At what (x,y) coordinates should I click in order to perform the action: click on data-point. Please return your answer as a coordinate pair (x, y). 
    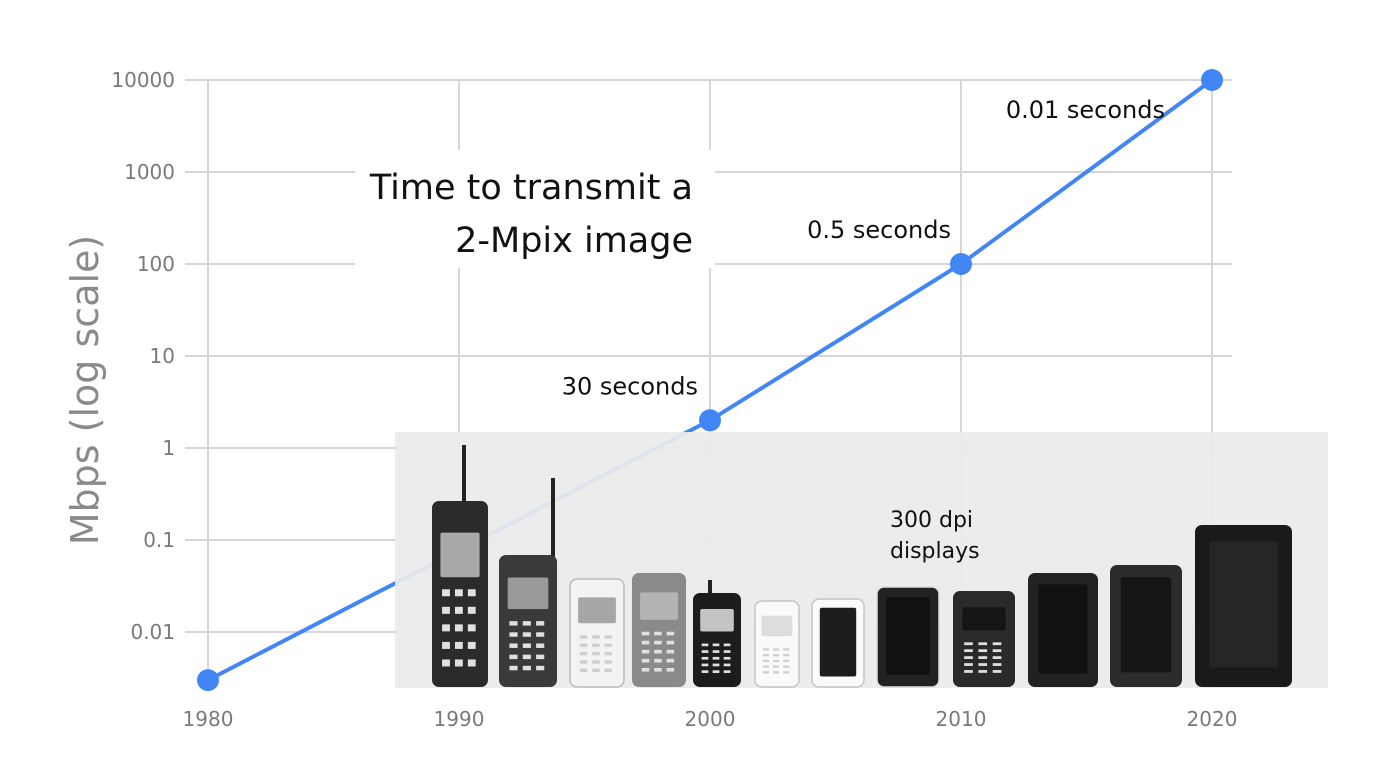
    Looking at the image, I should click on (208, 680).